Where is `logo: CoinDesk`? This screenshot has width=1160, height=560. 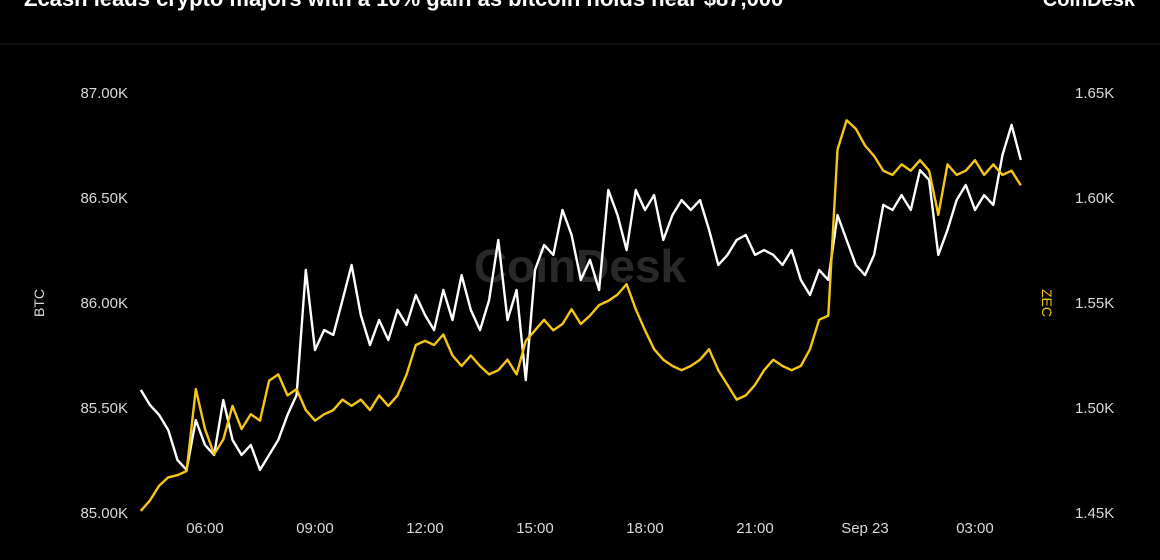 logo: CoinDesk is located at coordinates (1089, 5).